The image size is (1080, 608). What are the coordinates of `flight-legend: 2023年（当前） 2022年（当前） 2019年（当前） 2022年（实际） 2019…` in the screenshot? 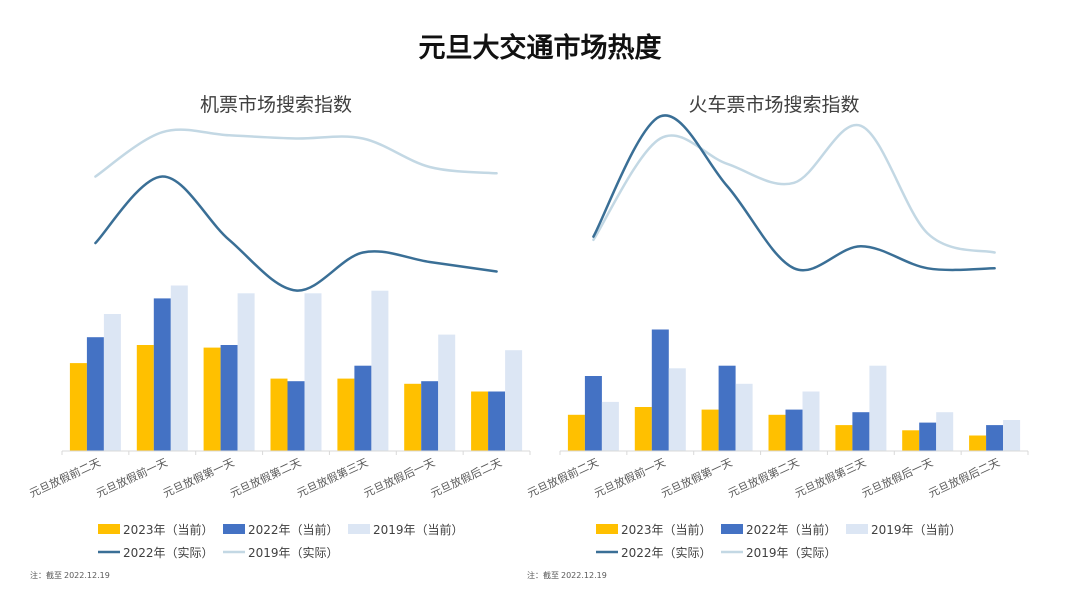 It's located at (281, 541).